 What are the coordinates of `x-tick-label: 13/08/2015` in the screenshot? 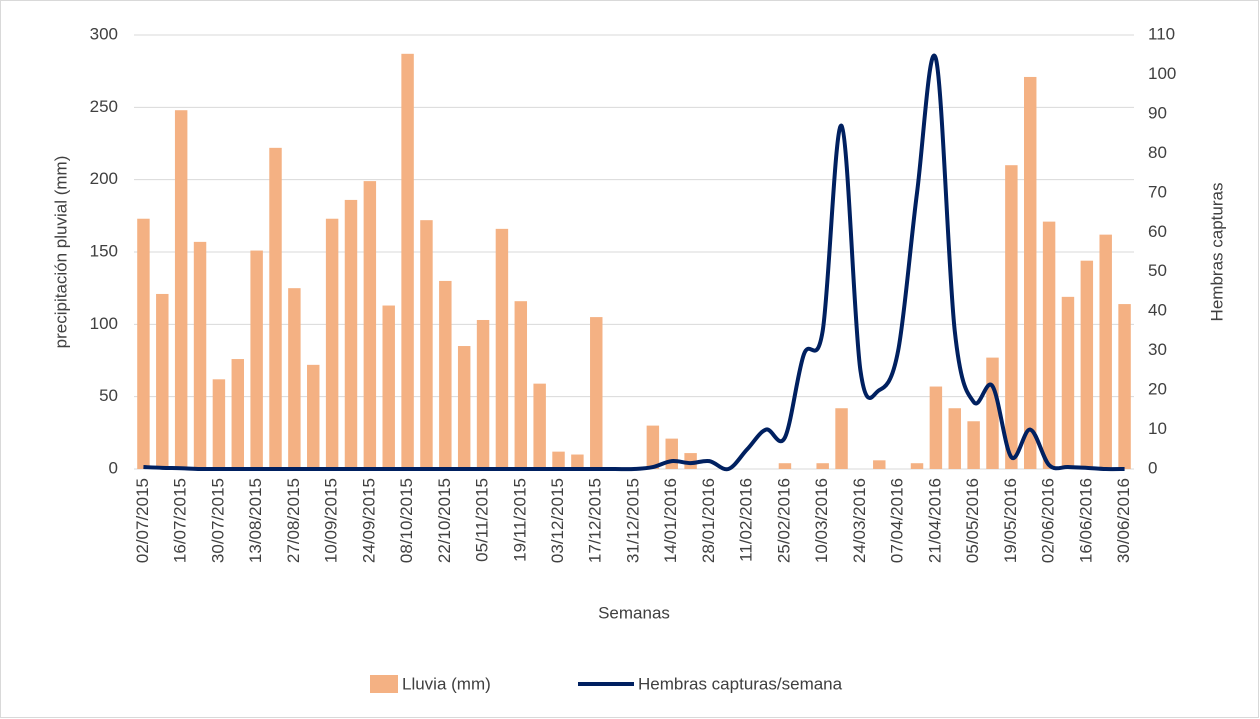 It's located at (255, 520).